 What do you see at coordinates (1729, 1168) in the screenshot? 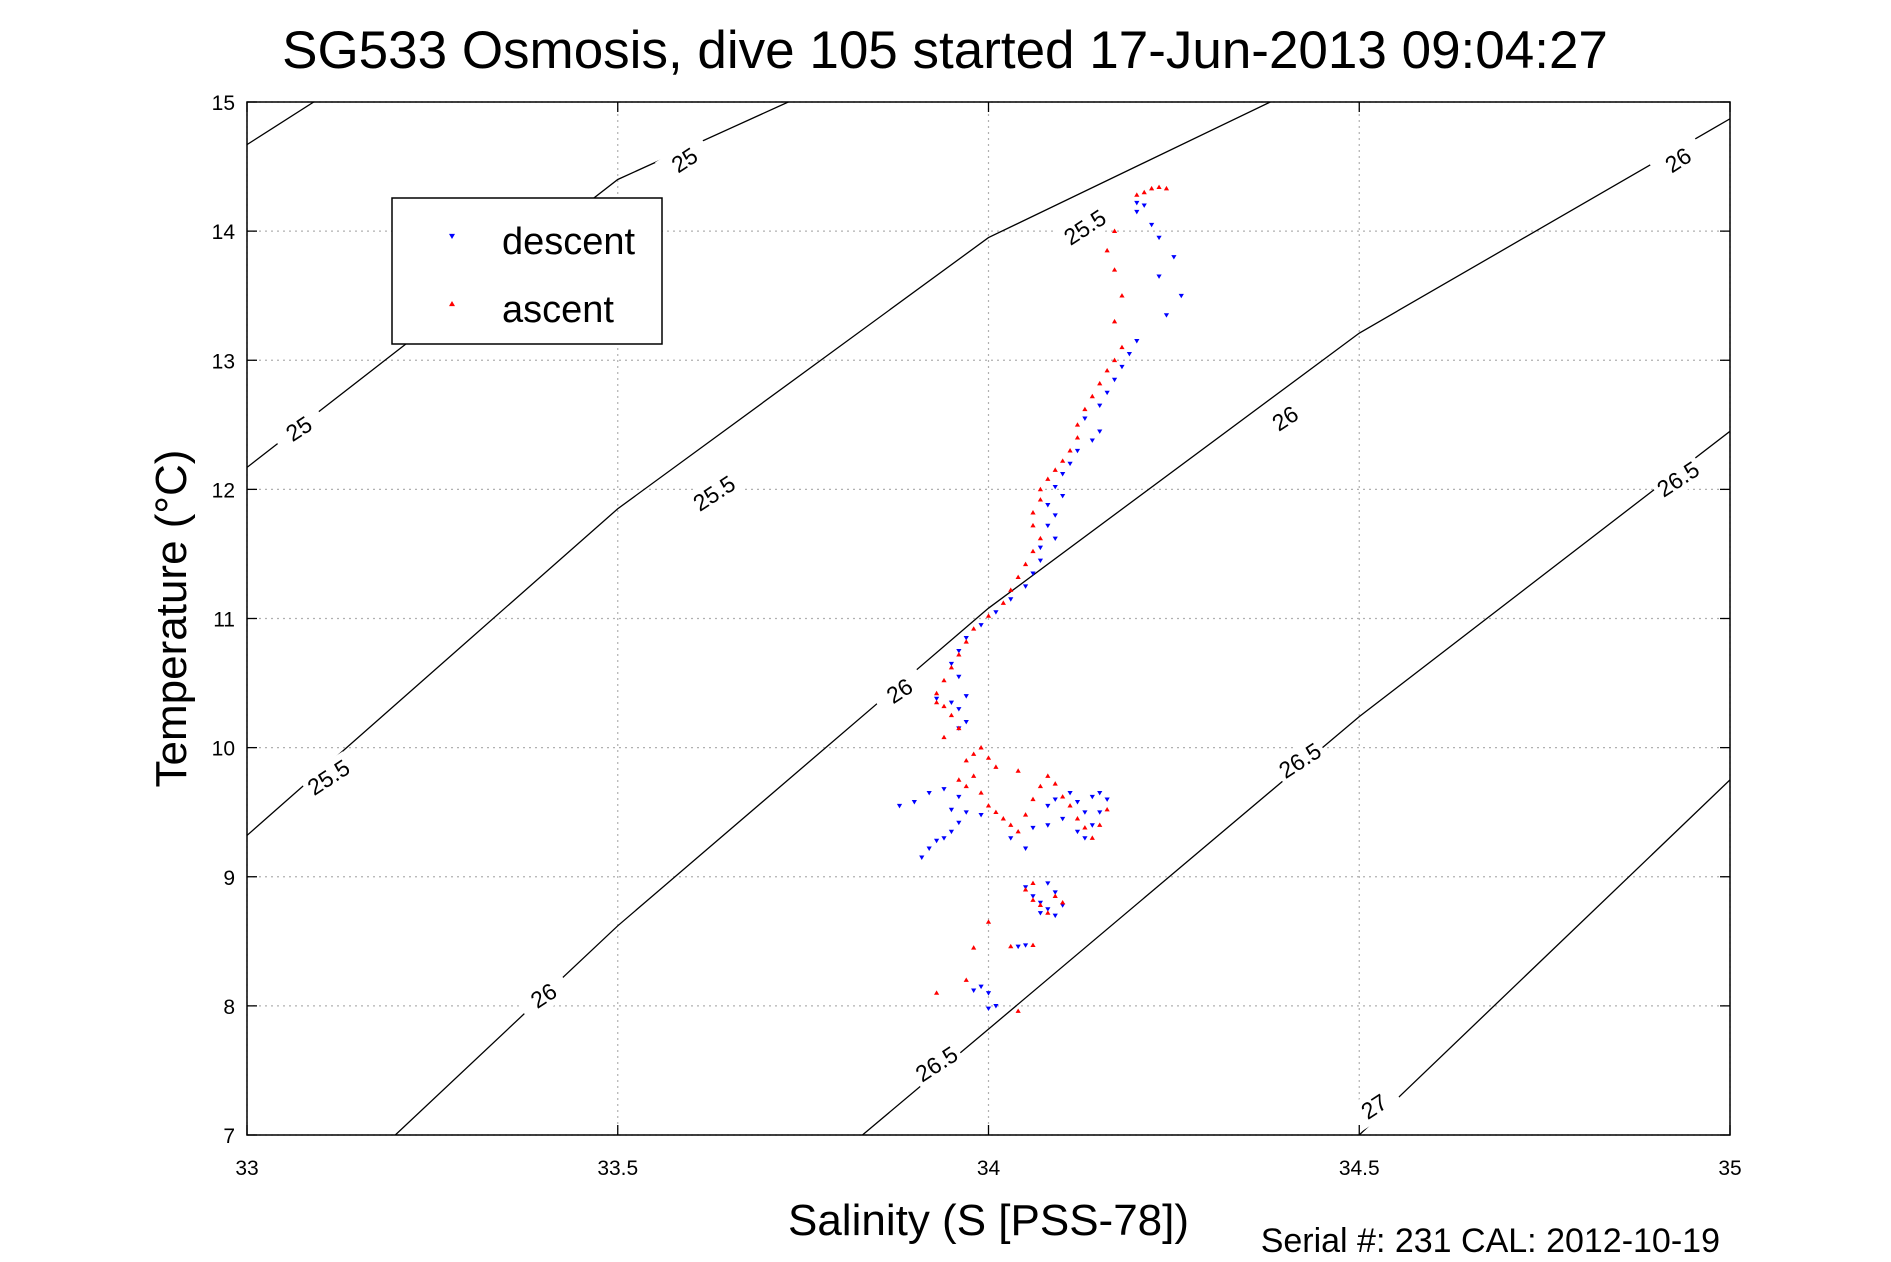
I see `x-tick-label: 35` at bounding box center [1729, 1168].